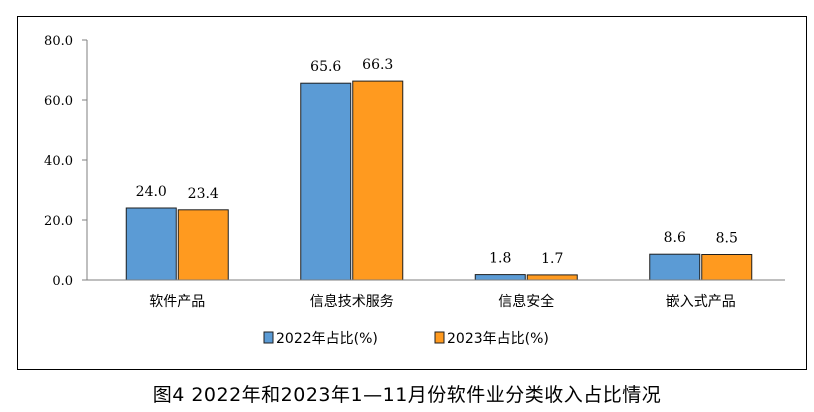 This screenshot has width=814, height=412. Describe the element at coordinates (498, 339) in the screenshot. I see `legend-label-2023: 2023年占比(%)` at that location.